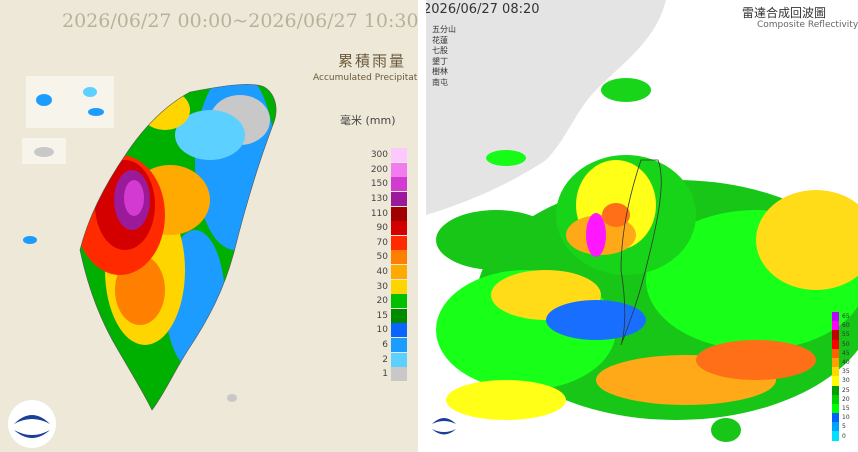  Describe the element at coordinates (368, 120) in the screenshot. I see `unit: 毫米 (mm)` at that location.